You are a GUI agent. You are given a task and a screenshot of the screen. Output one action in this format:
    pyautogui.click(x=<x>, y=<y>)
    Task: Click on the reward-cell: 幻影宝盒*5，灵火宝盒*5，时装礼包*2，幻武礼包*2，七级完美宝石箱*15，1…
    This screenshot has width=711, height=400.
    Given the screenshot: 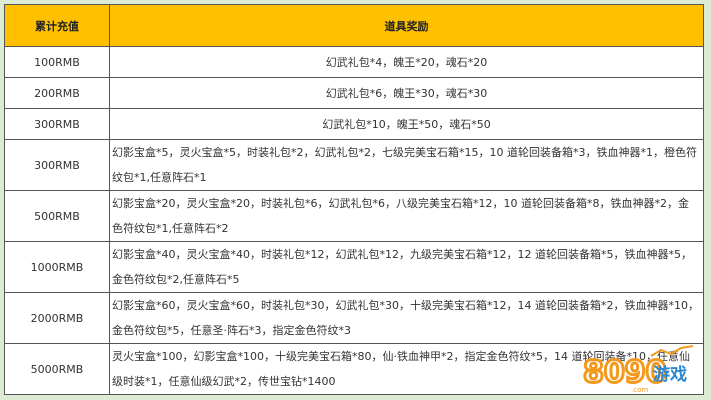 What is the action you would take?
    pyautogui.click(x=406, y=165)
    